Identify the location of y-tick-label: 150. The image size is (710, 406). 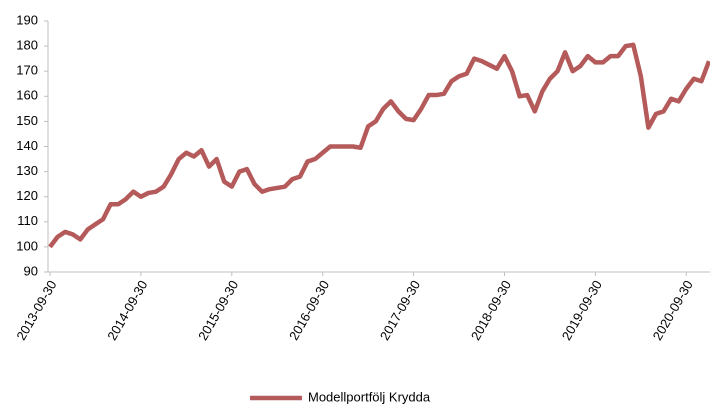
(27, 120).